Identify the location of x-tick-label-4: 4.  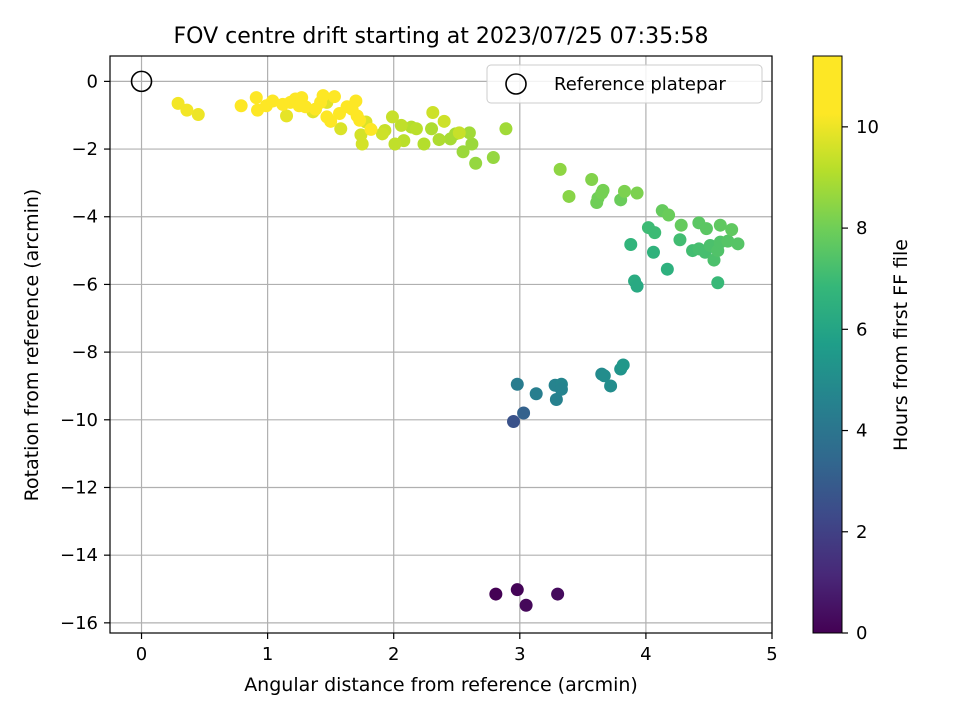
(645, 654).